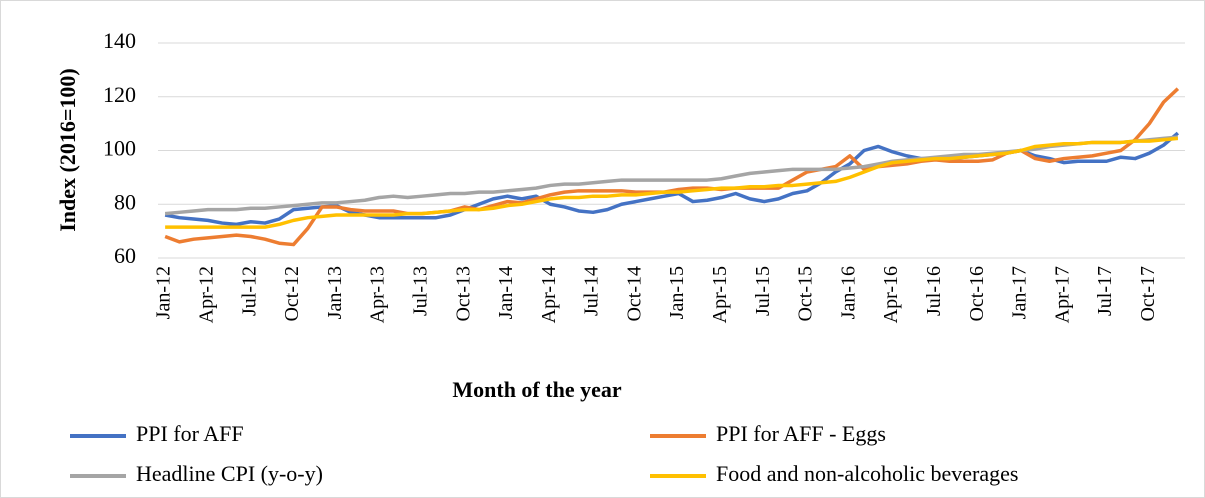  I want to click on x-tick-label: Jan-13, so click(335, 292).